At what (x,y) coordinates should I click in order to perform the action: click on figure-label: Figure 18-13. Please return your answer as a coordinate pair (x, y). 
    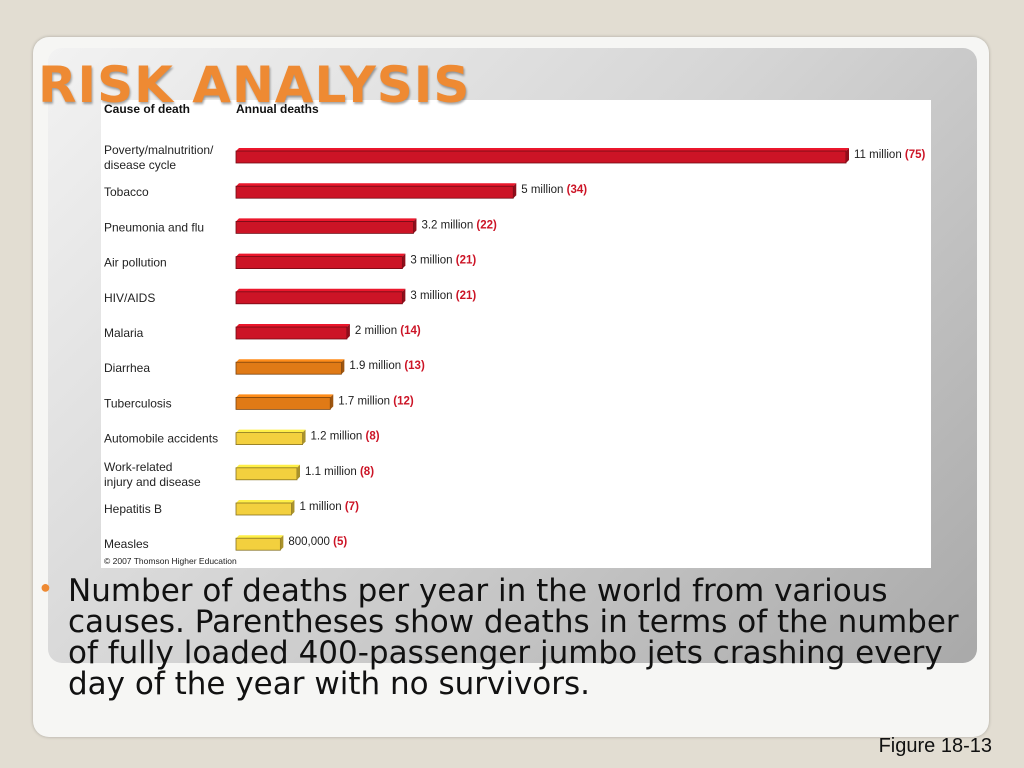
    Looking at the image, I should click on (935, 746).